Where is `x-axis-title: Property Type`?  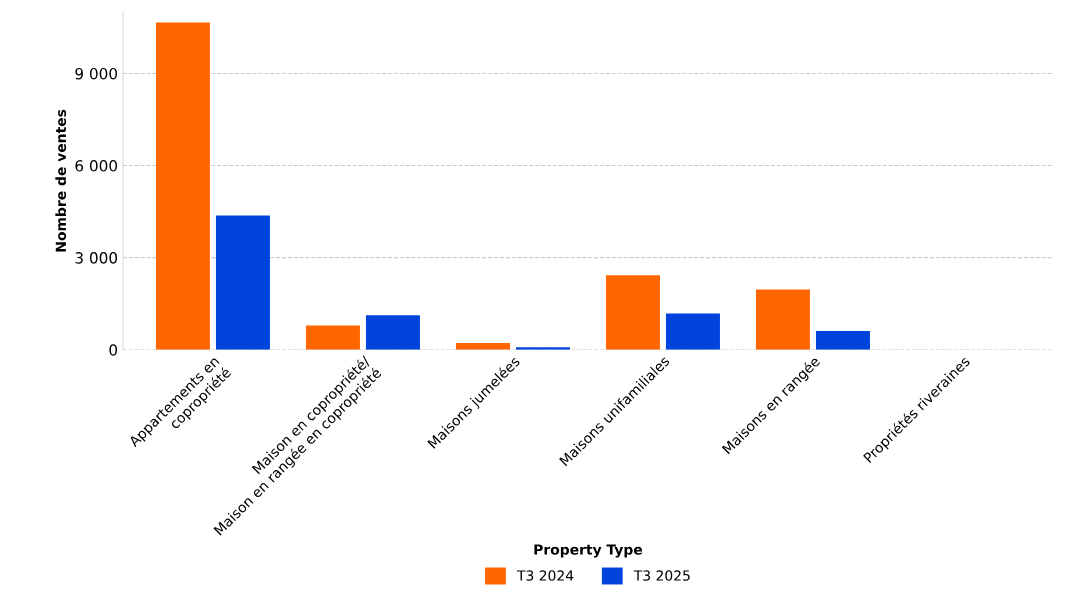 x-axis-title: Property Type is located at coordinates (588, 551).